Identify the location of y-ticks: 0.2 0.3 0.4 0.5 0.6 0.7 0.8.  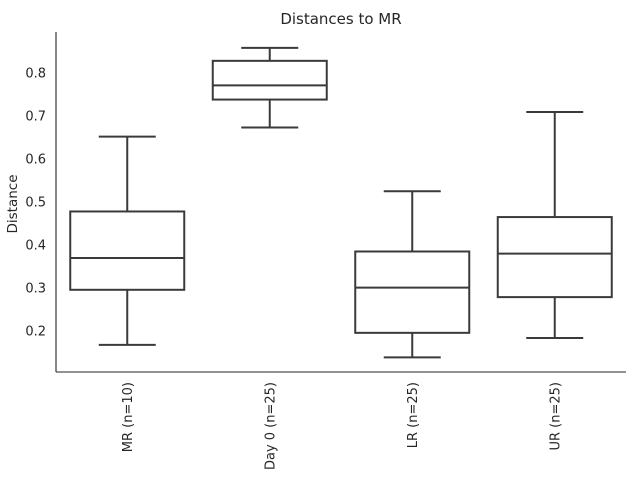
(35, 202).